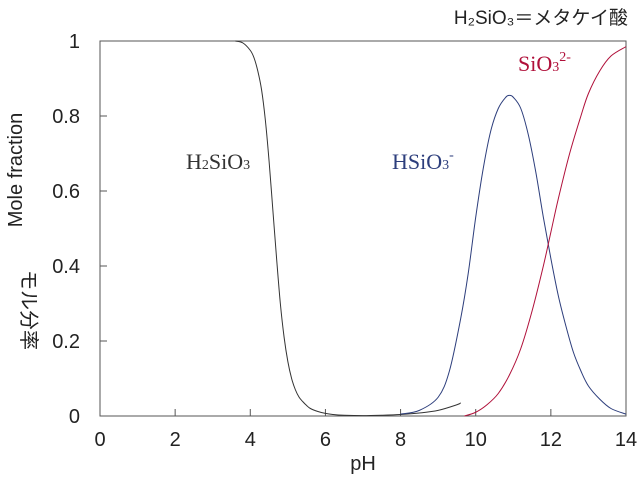 Image resolution: width=640 pixels, height=480 pixels. I want to click on x-tick-label: 14, so click(626, 440).